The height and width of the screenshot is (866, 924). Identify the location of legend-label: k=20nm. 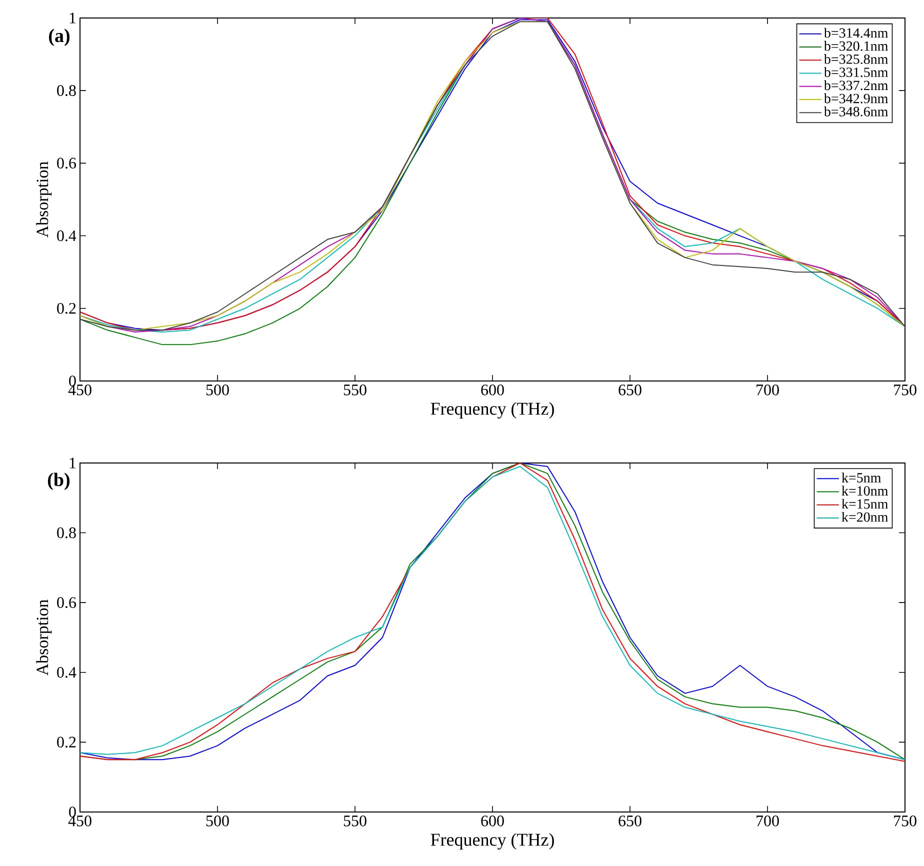
(865, 517).